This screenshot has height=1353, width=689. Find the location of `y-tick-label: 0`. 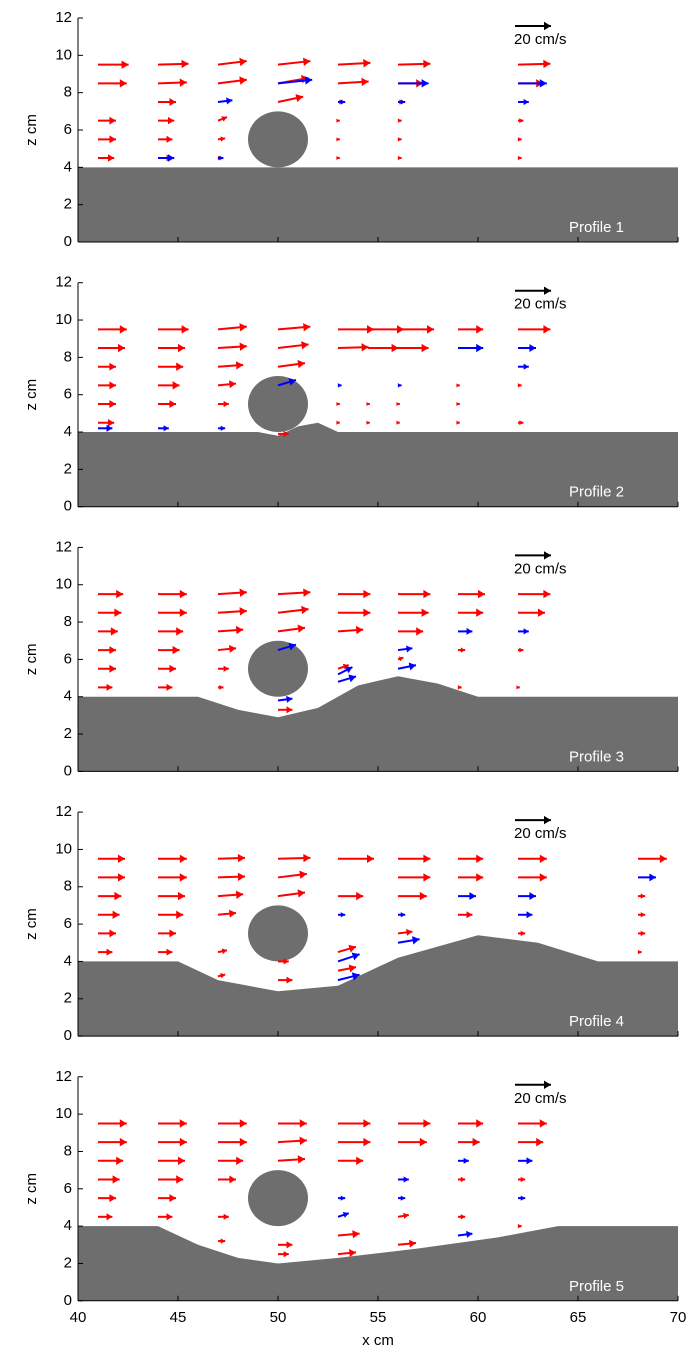

y-tick-label: 0 is located at coordinates (68, 1300).